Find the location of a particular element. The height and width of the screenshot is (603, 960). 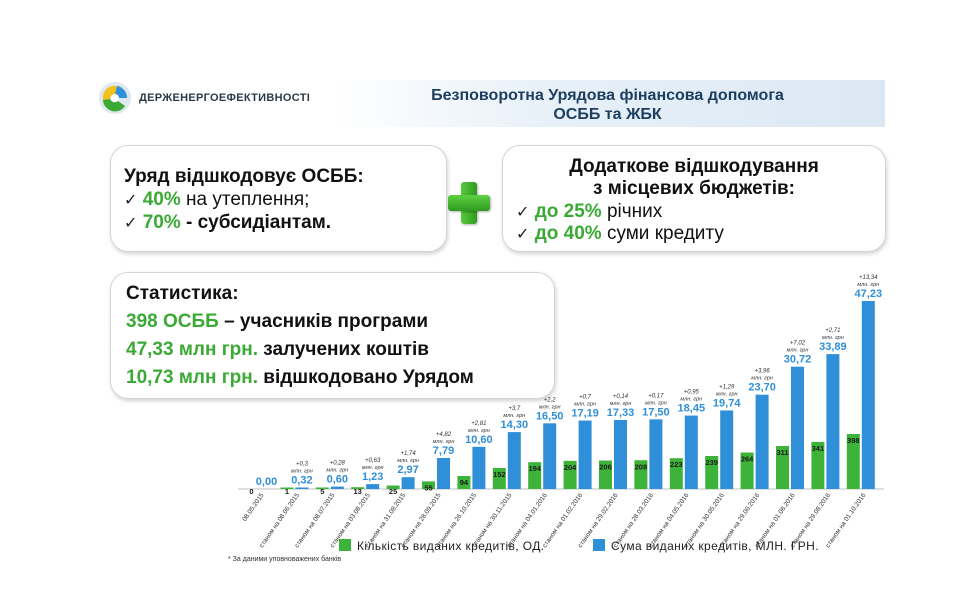

data-label-sum: 16,50 is located at coordinates (550, 416).